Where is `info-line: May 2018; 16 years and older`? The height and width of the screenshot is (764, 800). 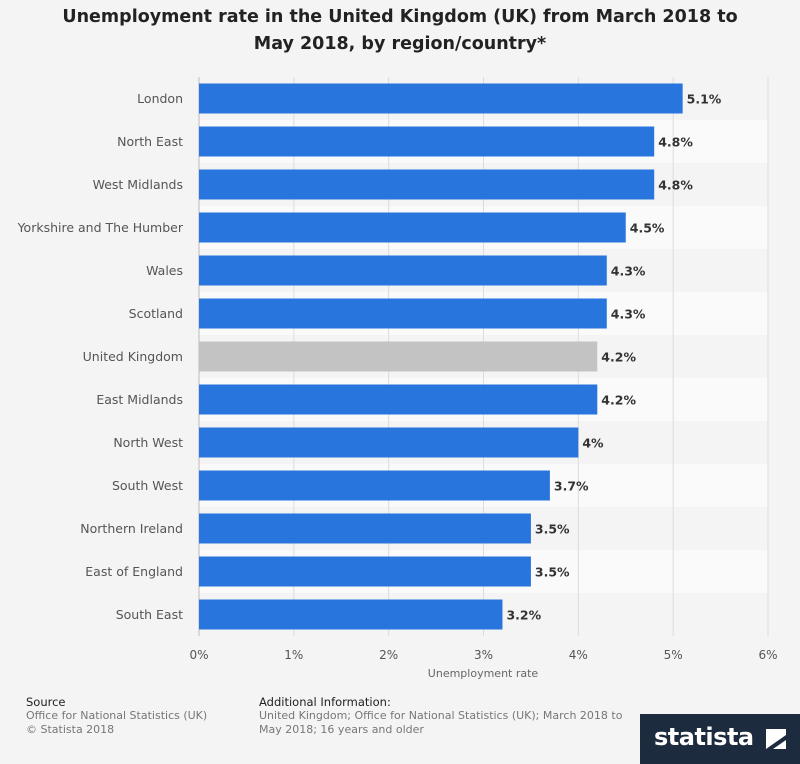
info-line: May 2018; 16 years and older is located at coordinates (341, 729).